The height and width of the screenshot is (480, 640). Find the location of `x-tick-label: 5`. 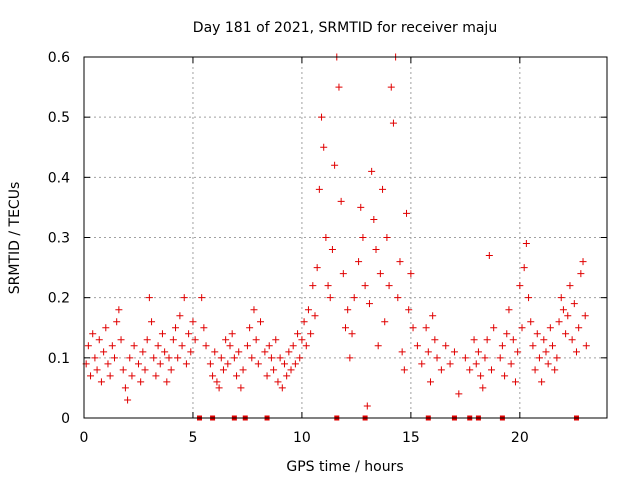

x-tick-label: 5 is located at coordinates (192, 438).